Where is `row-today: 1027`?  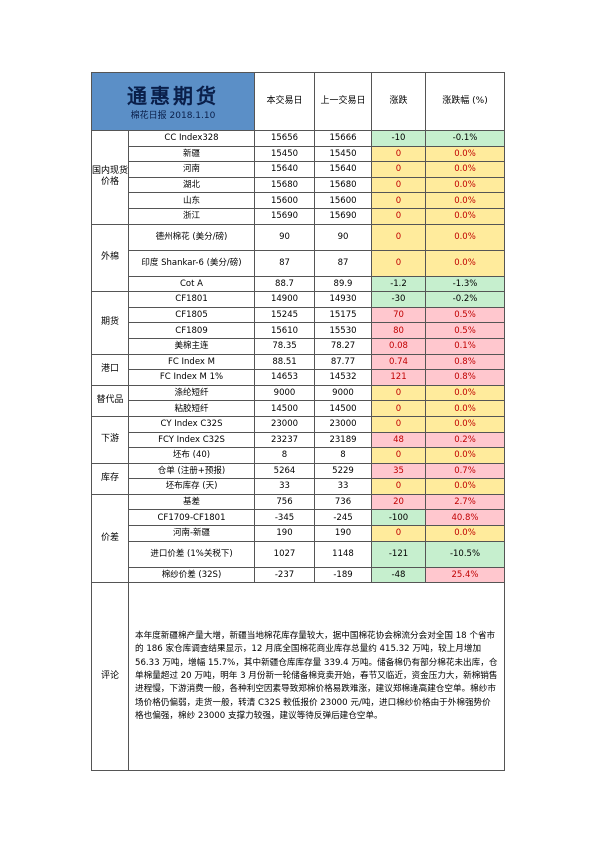 row-today: 1027 is located at coordinates (284, 554).